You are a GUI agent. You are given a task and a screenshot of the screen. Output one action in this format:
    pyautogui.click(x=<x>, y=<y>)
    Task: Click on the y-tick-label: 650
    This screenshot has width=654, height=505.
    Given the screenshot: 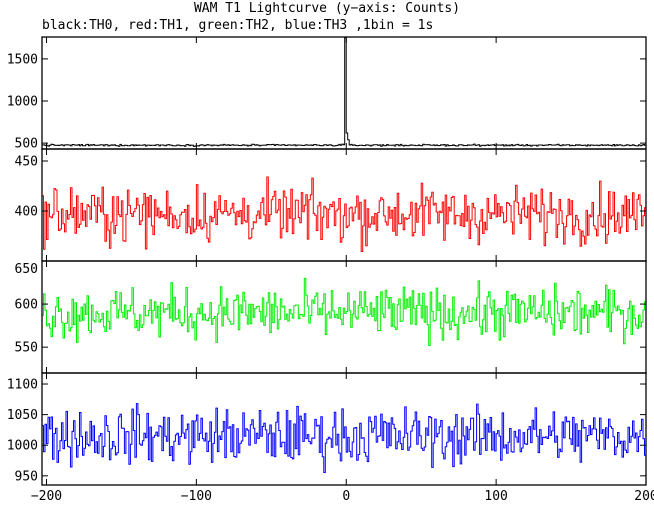 What is the action you would take?
    pyautogui.click(x=26, y=269)
    